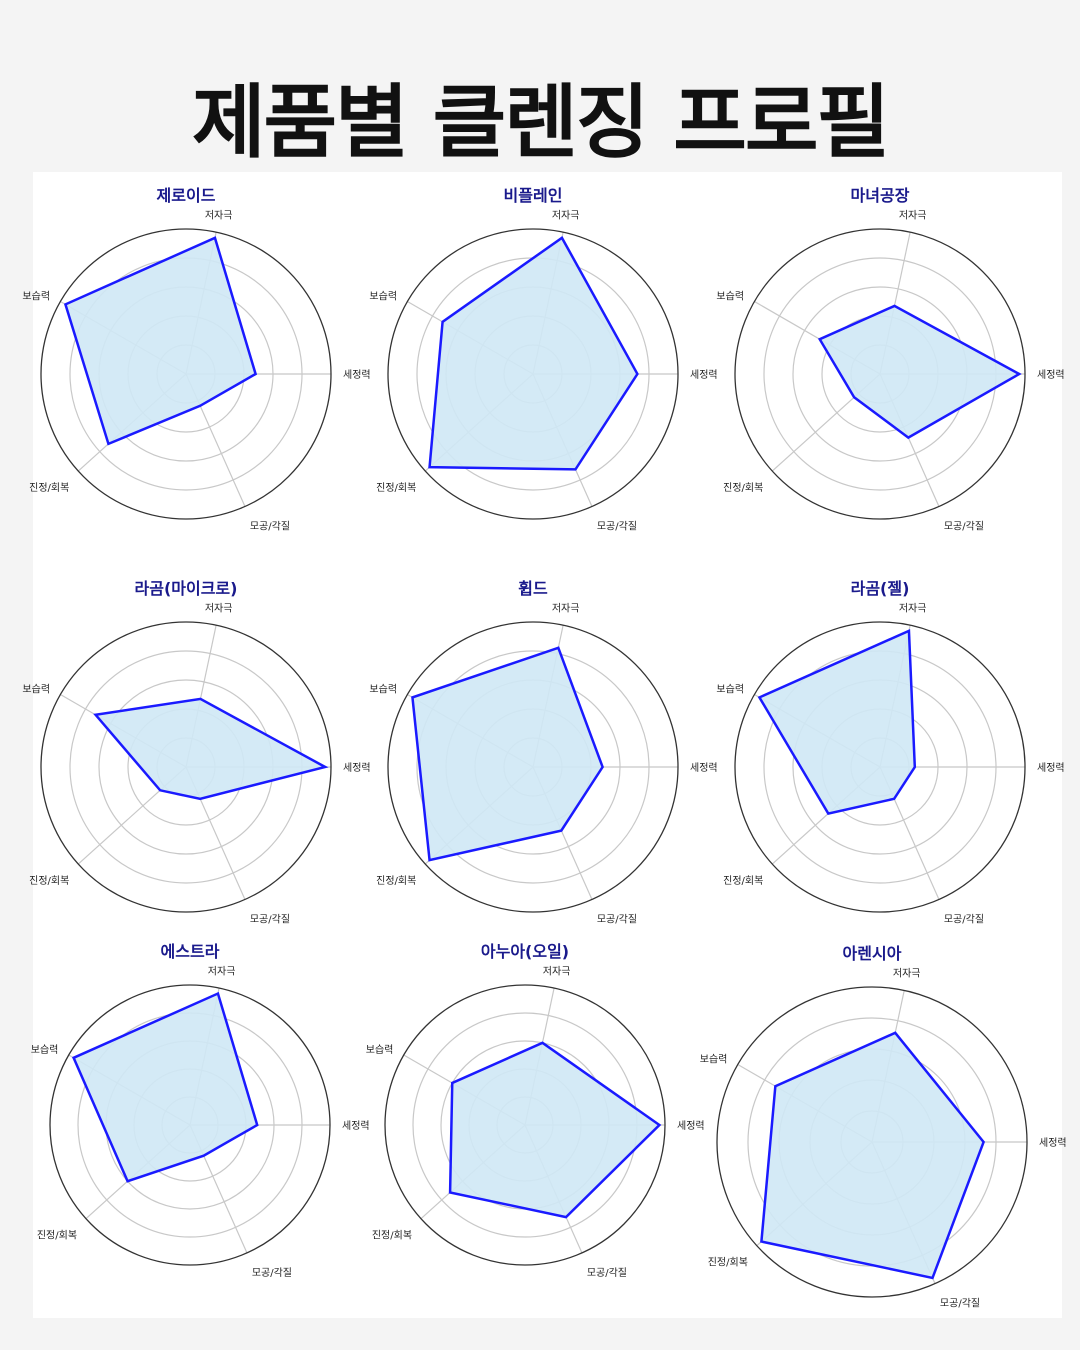  Describe the element at coordinates (880, 588) in the screenshot. I see `chart-title: 라곰(젤)` at that location.